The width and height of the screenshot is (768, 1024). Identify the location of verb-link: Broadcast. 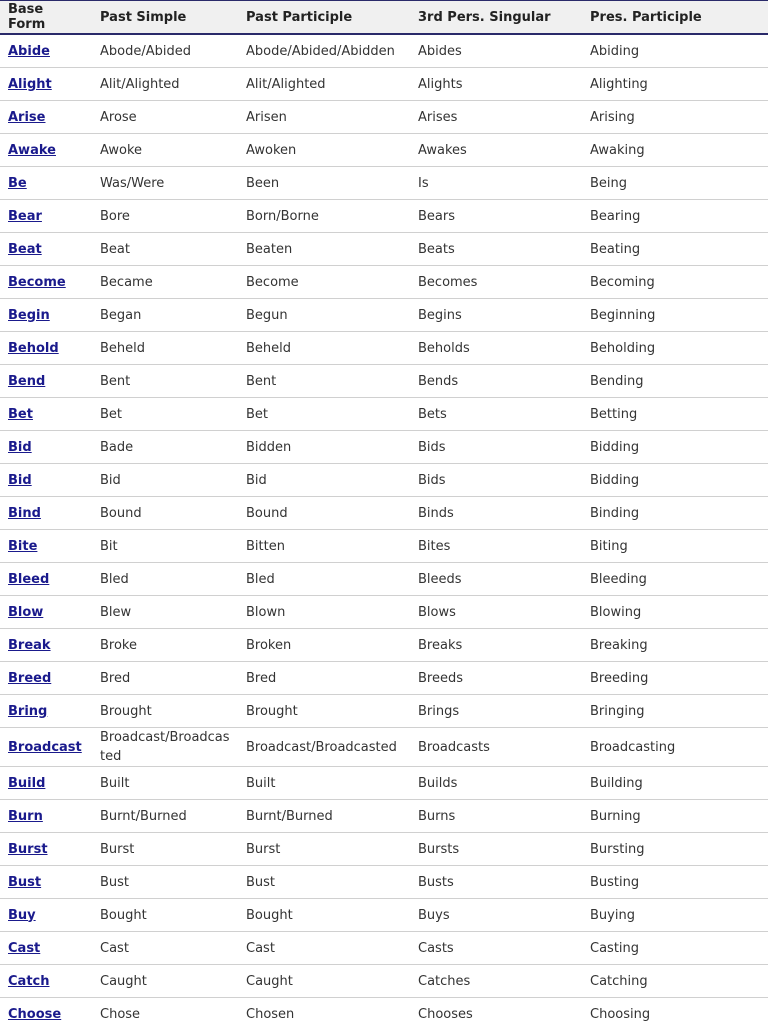
(45, 747).